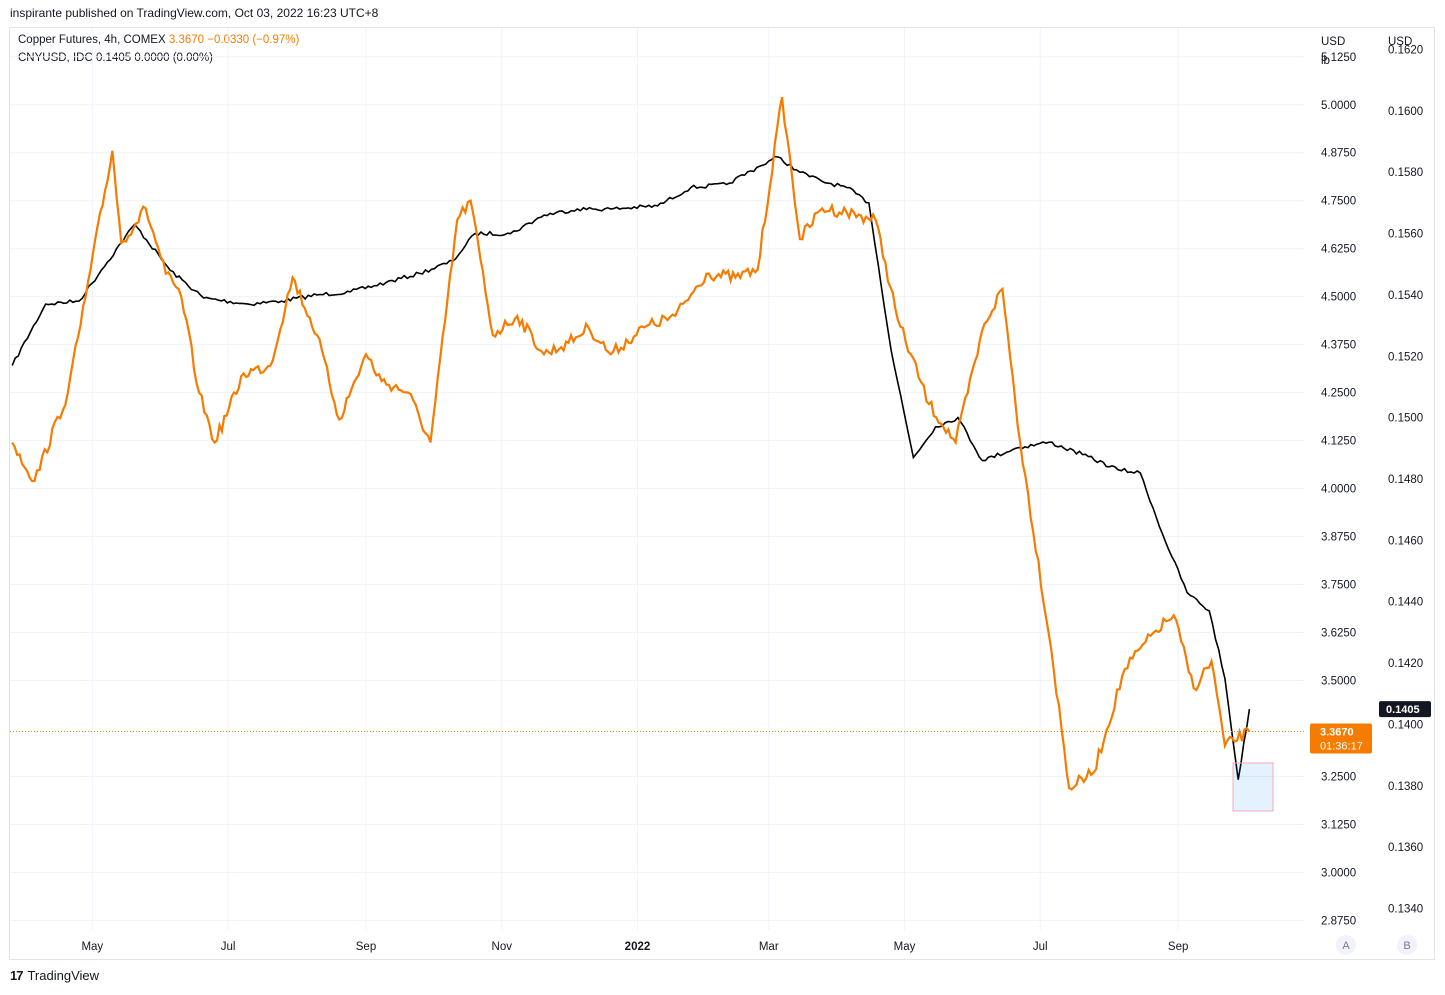 This screenshot has height=995, width=1445. I want to click on y-right-tick-label: 0.1360, so click(1405, 848).